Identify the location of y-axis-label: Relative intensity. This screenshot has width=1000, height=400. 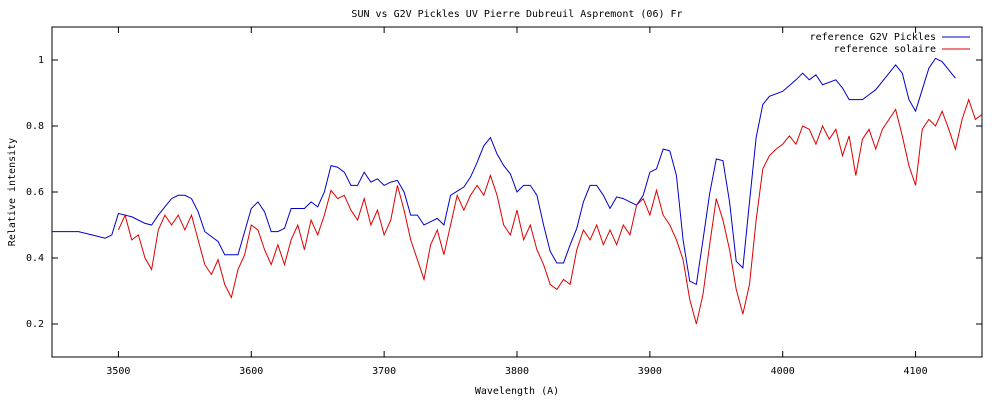
(12, 192).